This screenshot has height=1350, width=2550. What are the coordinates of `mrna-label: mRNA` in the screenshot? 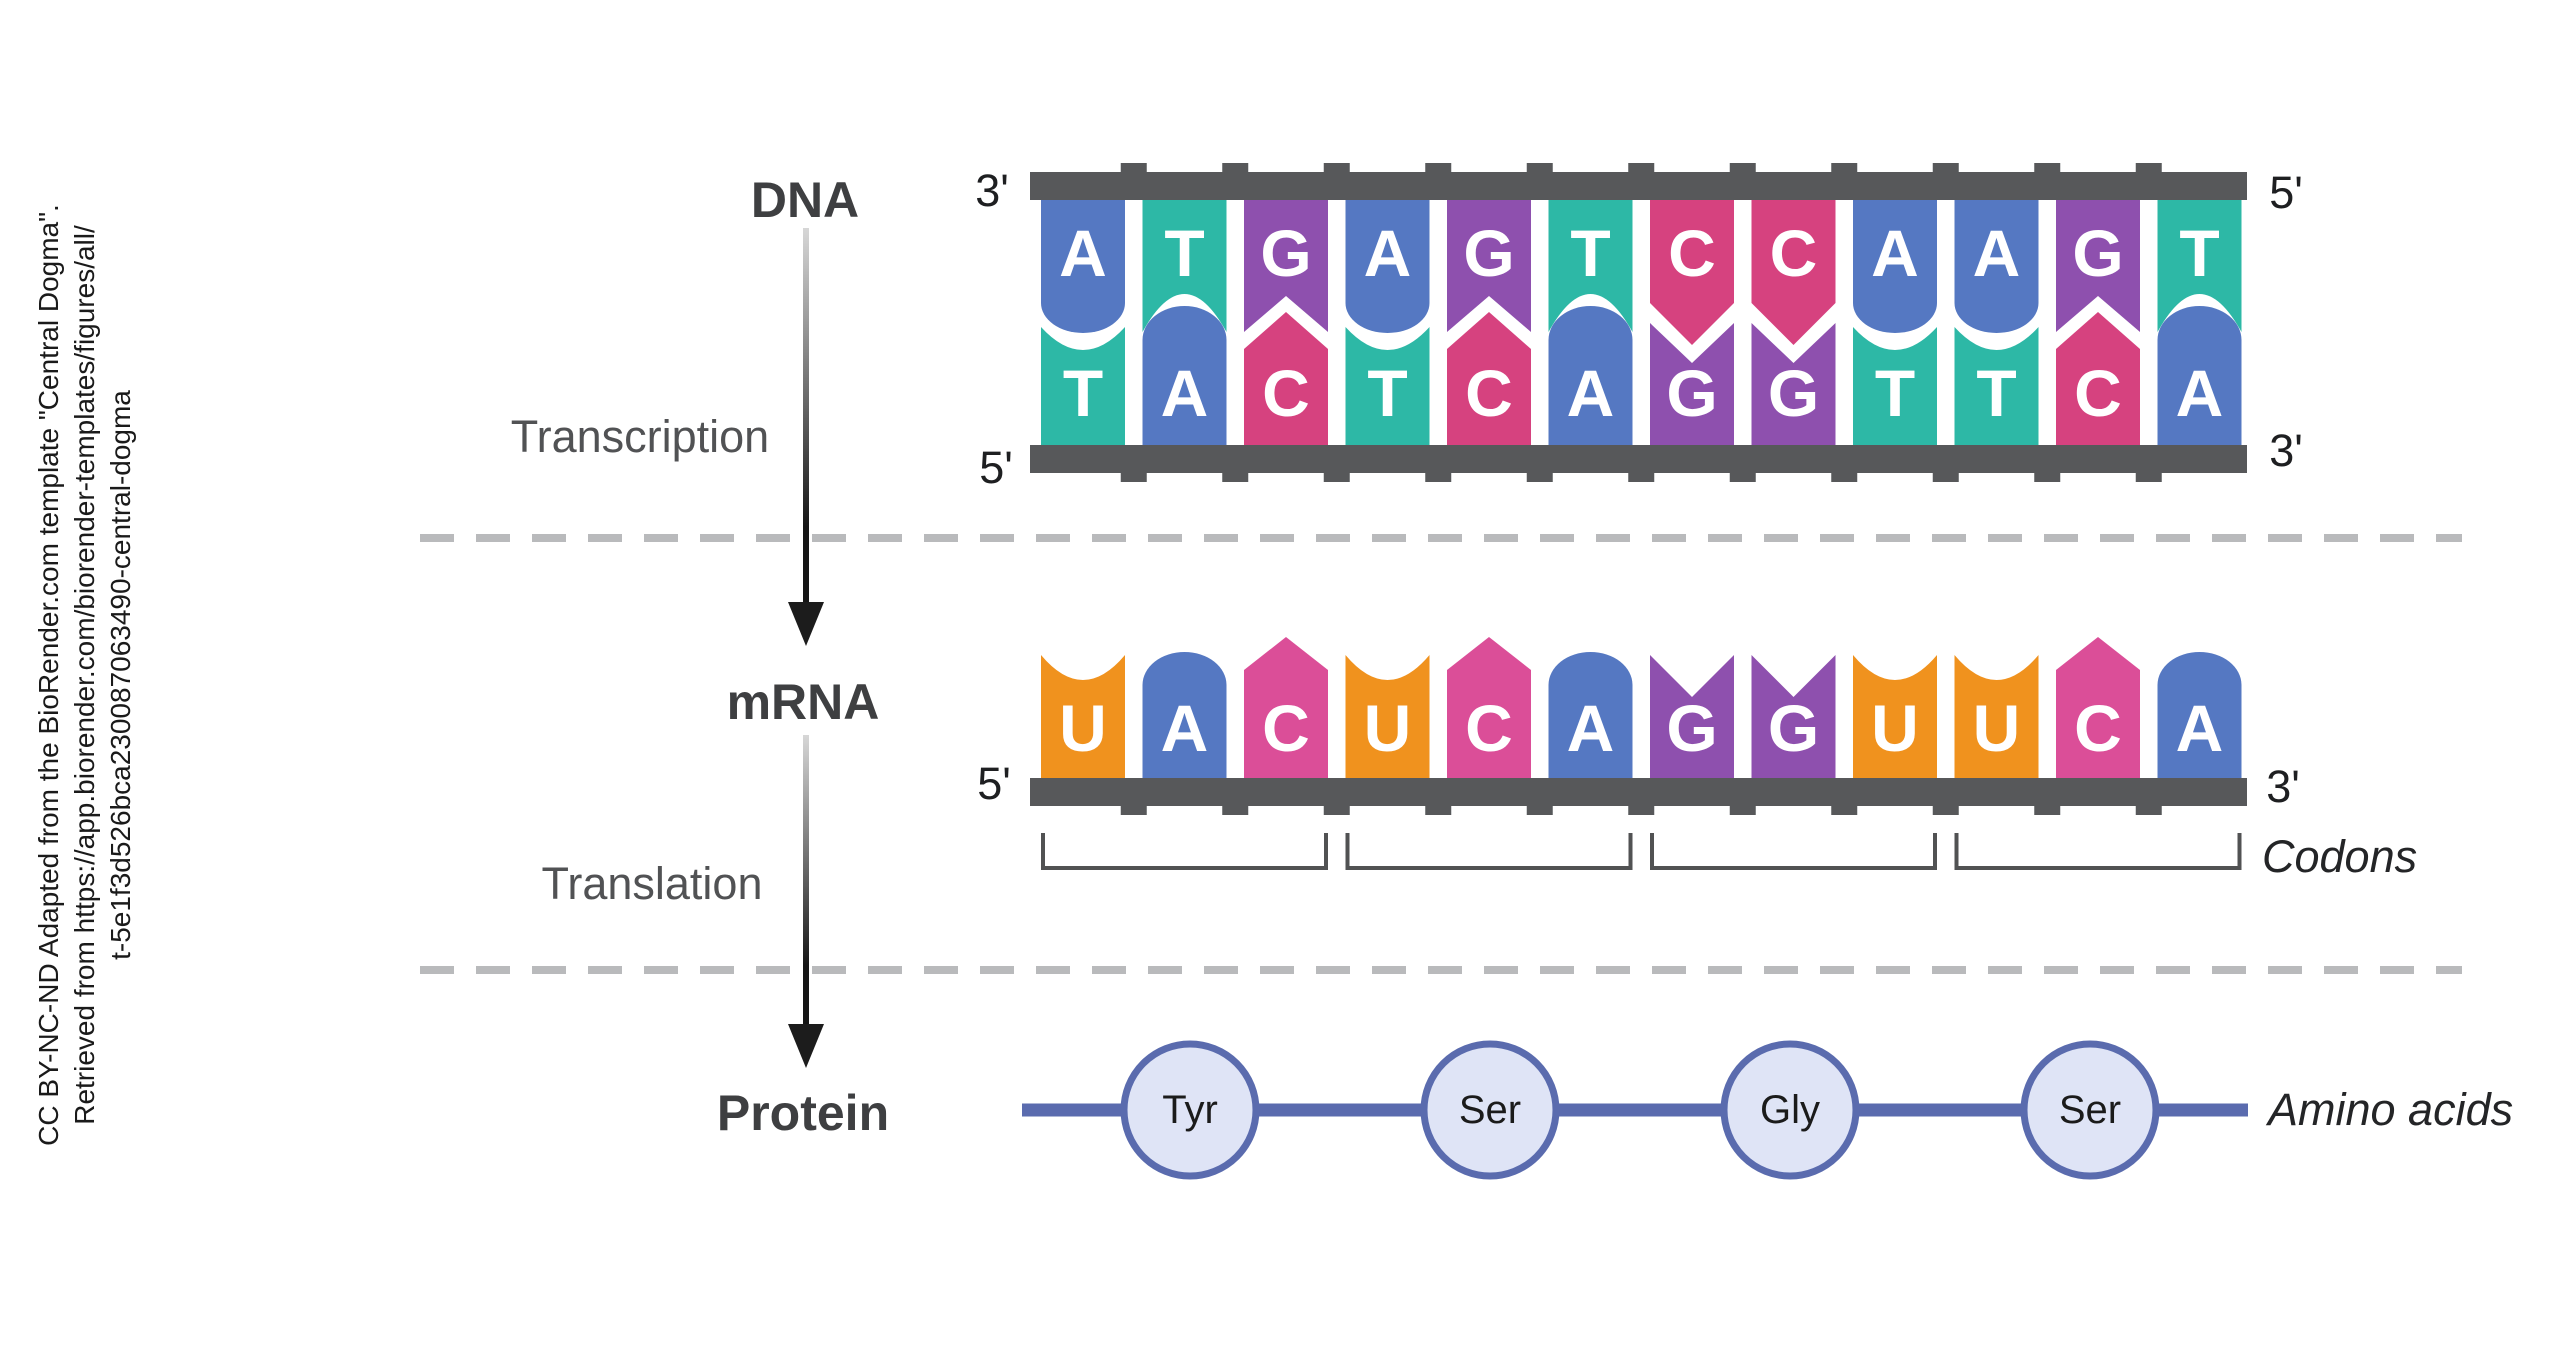 It's located at (803, 702).